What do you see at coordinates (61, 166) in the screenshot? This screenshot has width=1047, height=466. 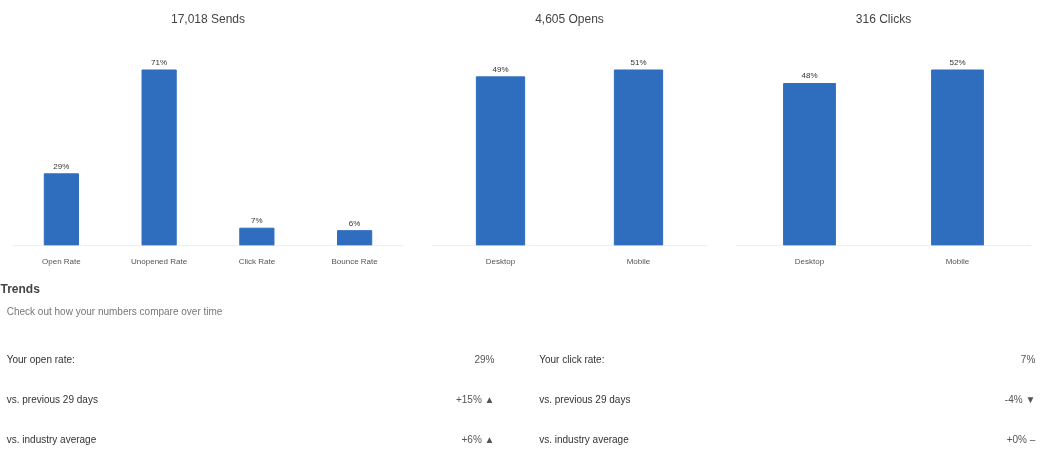 I see `data-label: 29%` at bounding box center [61, 166].